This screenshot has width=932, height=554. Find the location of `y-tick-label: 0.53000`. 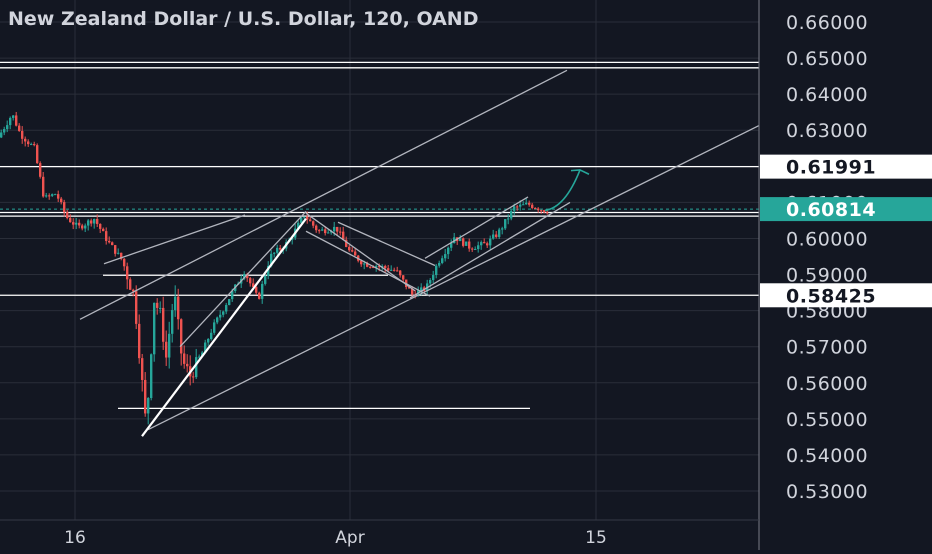

y-tick-label: 0.53000 is located at coordinates (827, 492).